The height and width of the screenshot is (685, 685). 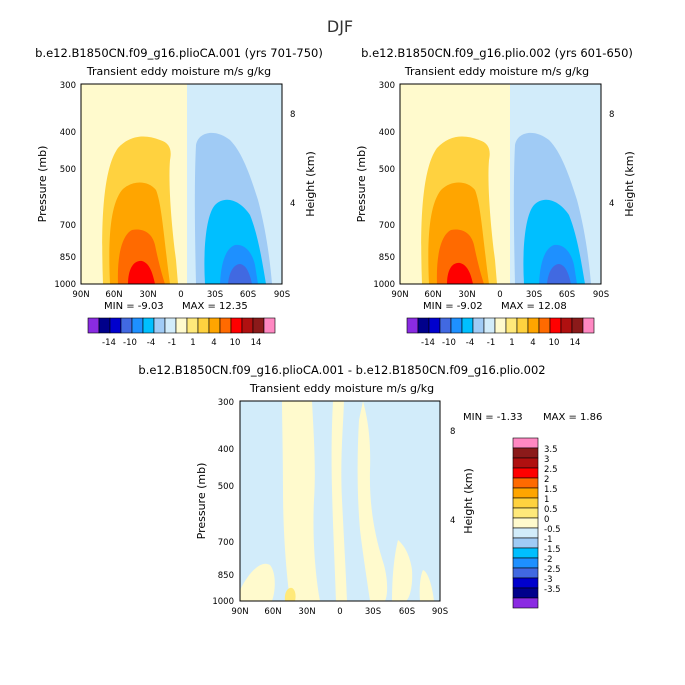 I want to click on panel-1-cbar-label: 4, so click(x=213, y=343).